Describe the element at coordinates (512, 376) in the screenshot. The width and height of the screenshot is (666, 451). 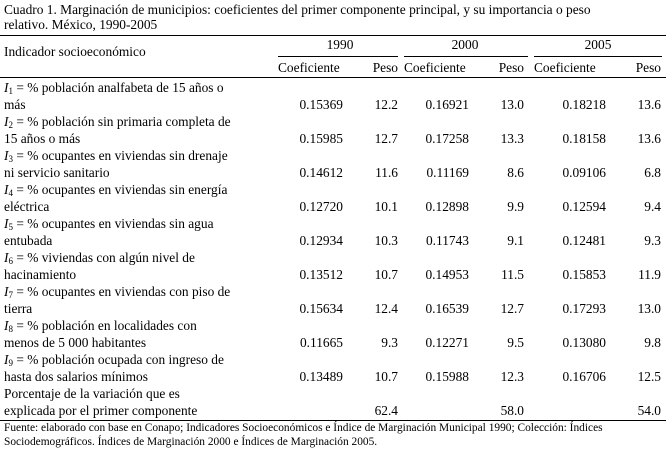
I see `cell-peso-2000: 12.3` at that location.